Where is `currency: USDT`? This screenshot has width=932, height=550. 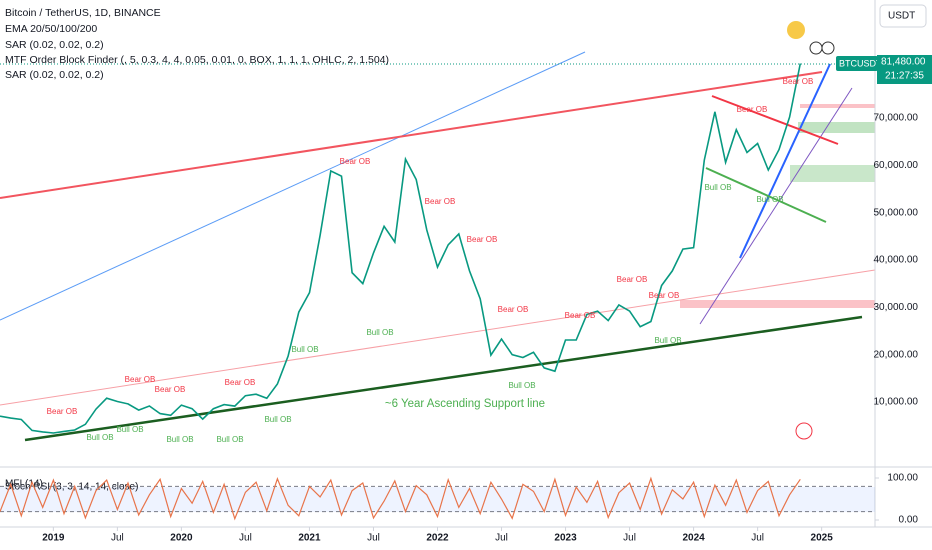 currency: USDT is located at coordinates (901, 16).